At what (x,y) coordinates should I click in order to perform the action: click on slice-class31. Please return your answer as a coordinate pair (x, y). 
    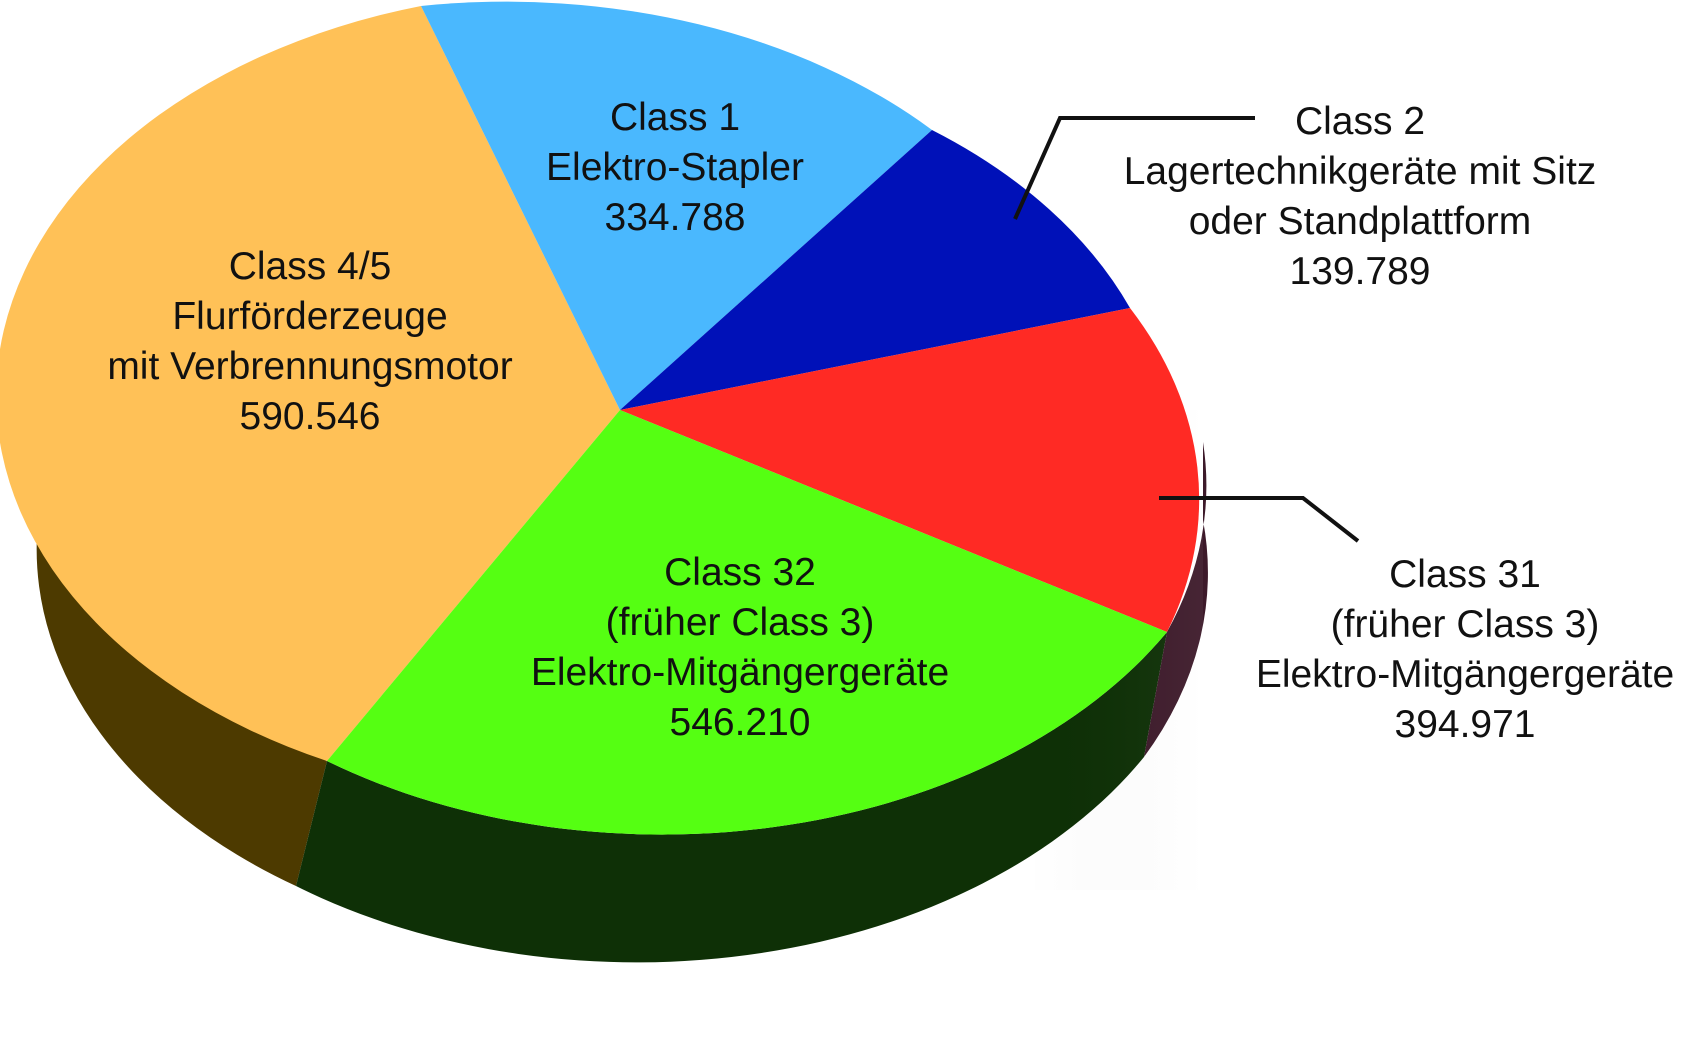
    Looking at the image, I should click on (910, 470).